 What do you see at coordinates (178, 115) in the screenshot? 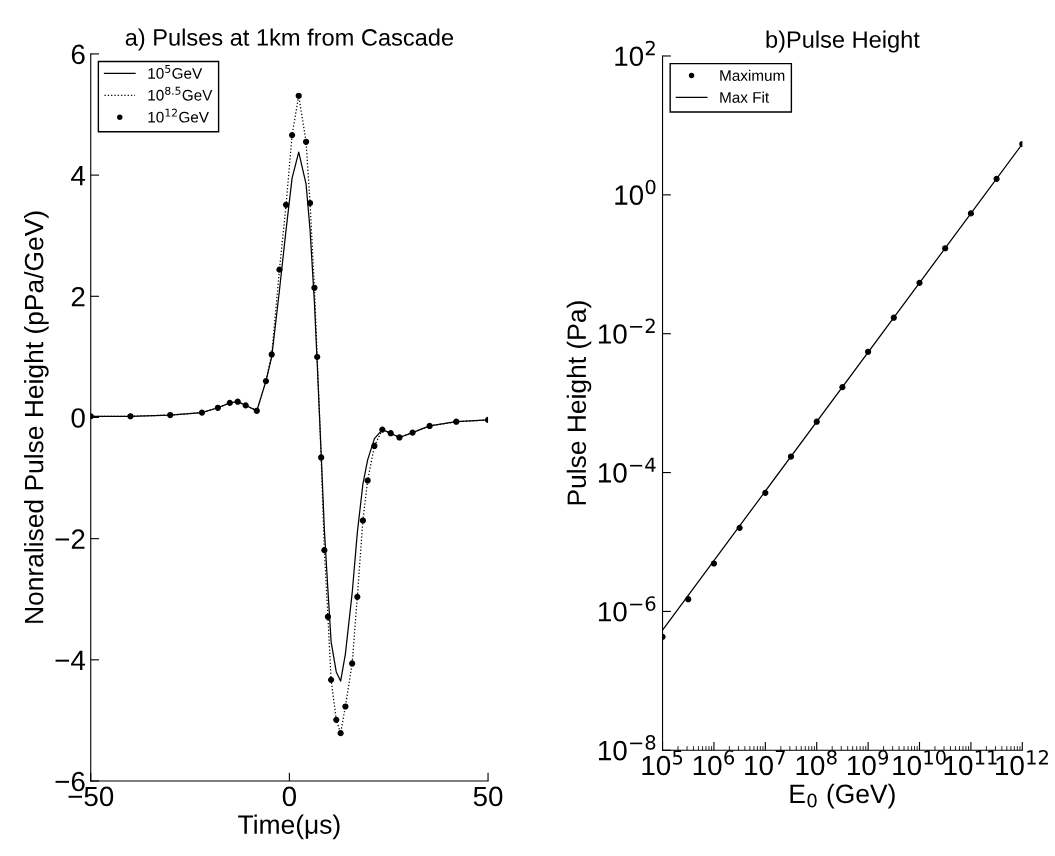
I see `legend-label: 10$^{12}$GeV` at bounding box center [178, 115].